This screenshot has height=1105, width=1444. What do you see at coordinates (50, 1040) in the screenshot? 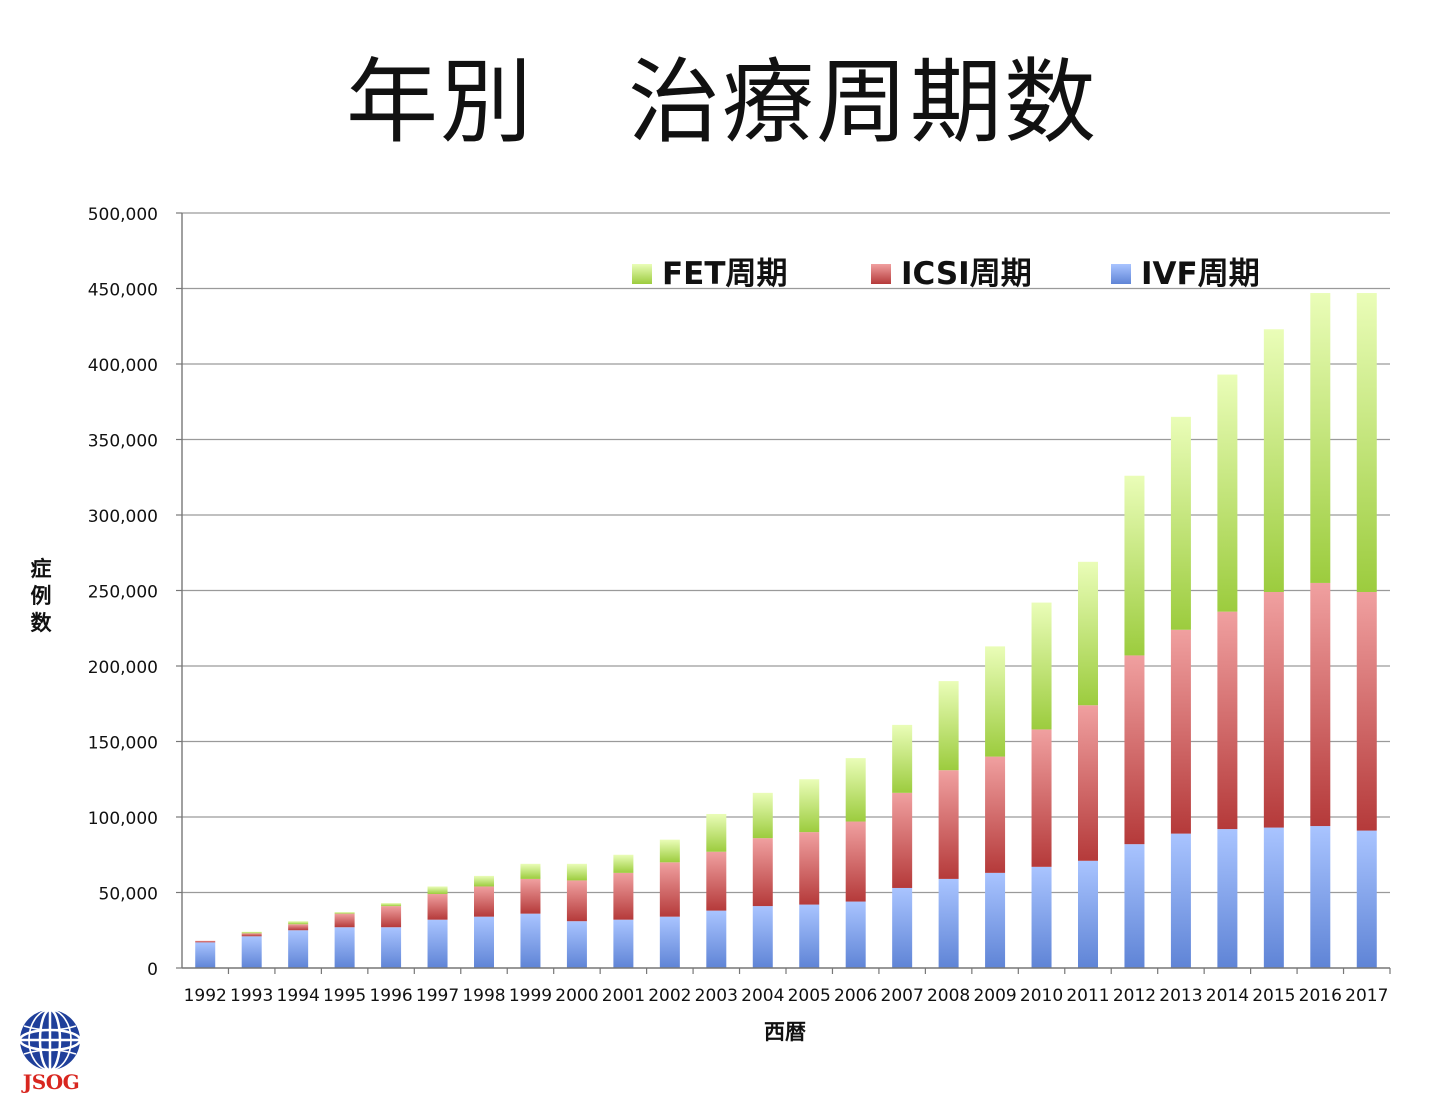
I see `globe-icon` at bounding box center [50, 1040].